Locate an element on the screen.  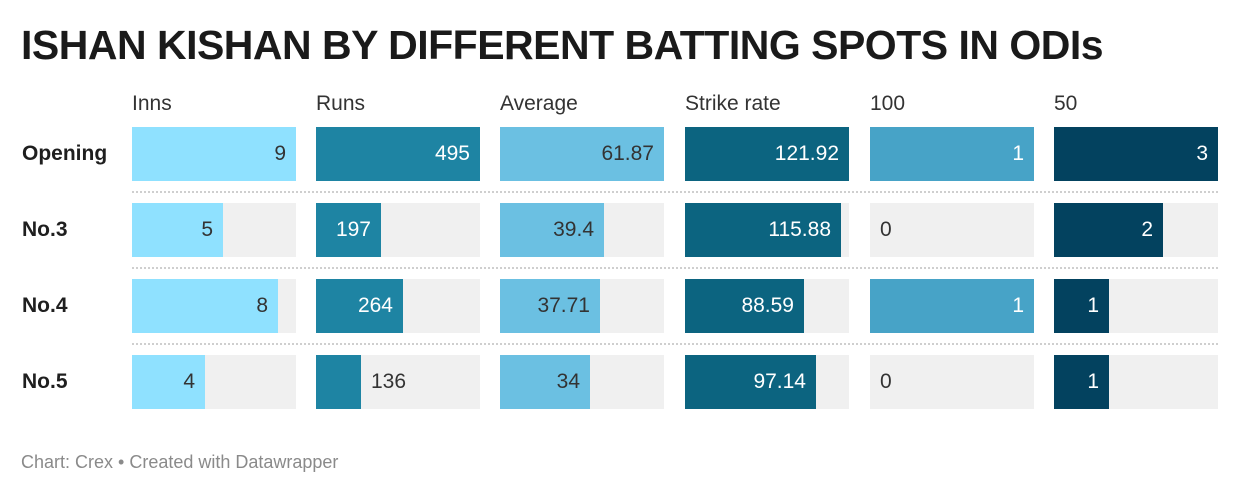
value-label: 197 is located at coordinates (353, 229).